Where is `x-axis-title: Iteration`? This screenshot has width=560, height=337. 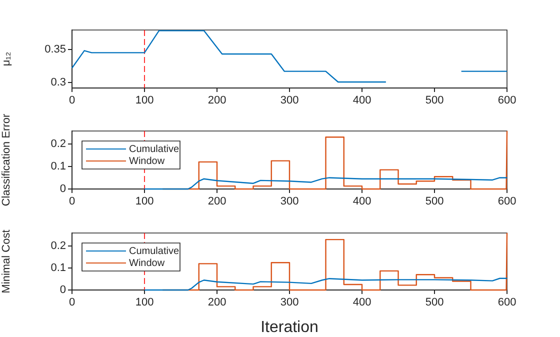 x-axis-title: Iteration is located at coordinates (289, 327).